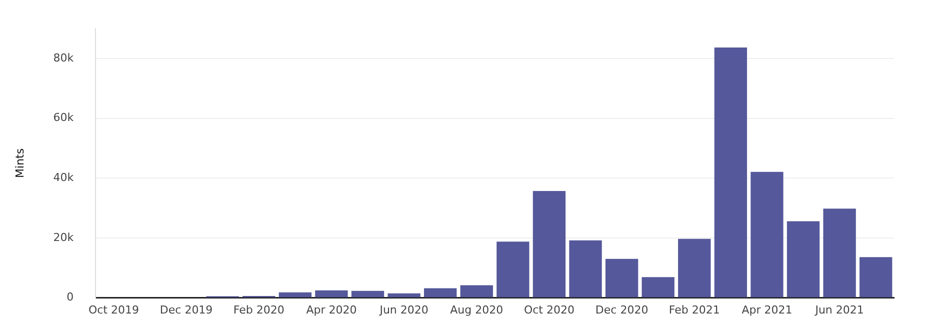 The width and height of the screenshot is (929, 327). Describe the element at coordinates (186, 309) in the screenshot. I see `x-tick-label: Dec 2019` at that location.